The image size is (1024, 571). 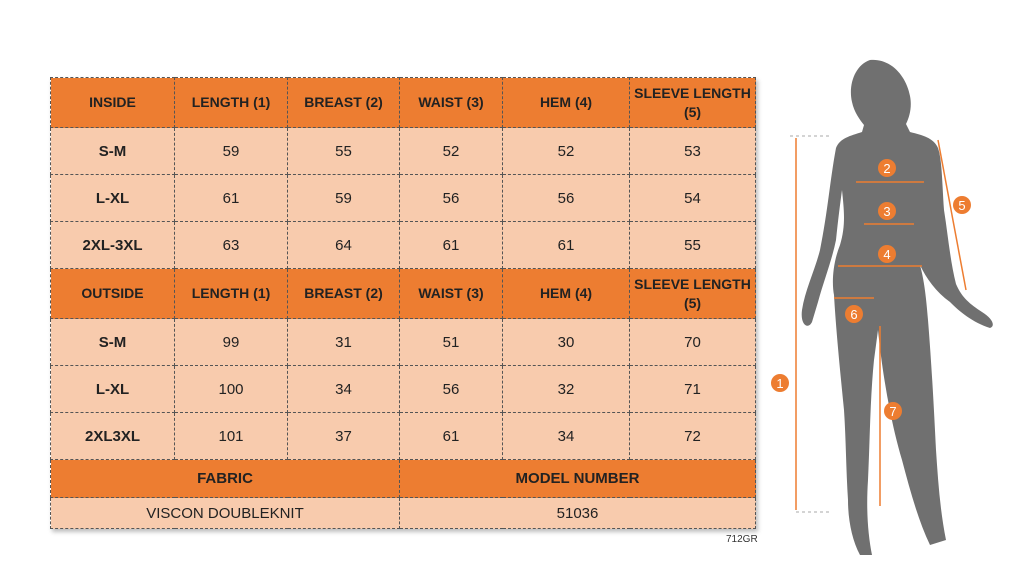 What do you see at coordinates (343, 245) in the screenshot?
I see `measurement-value: 64` at bounding box center [343, 245].